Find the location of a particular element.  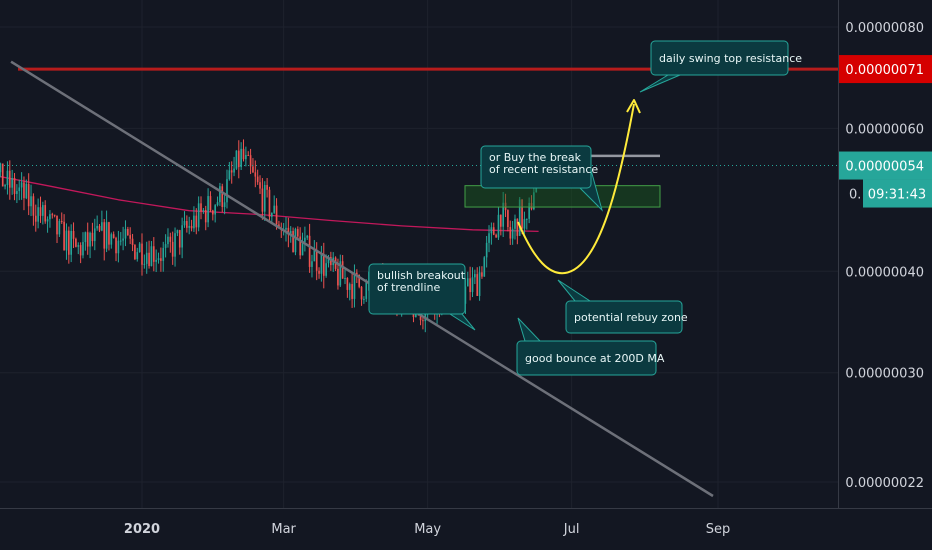

ma-200d-line is located at coordinates (269, 204).